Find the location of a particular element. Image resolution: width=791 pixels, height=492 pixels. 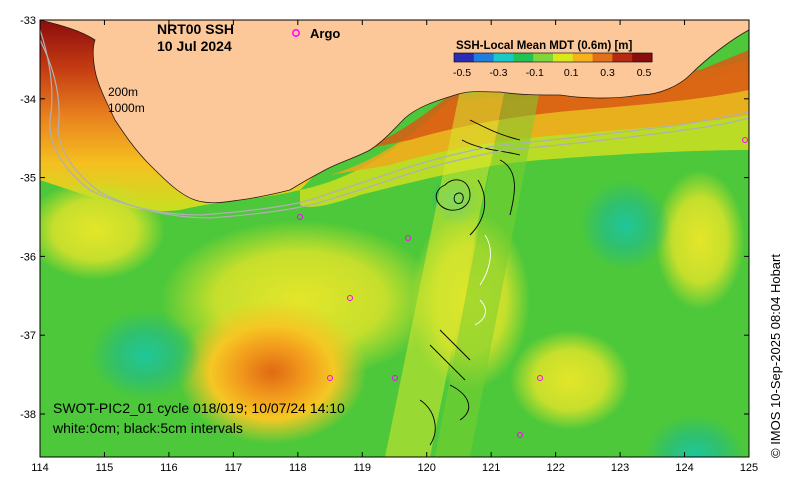

colorbar-title: SSH-Local Mean MDT (0.6m) [m] is located at coordinates (544, 46).